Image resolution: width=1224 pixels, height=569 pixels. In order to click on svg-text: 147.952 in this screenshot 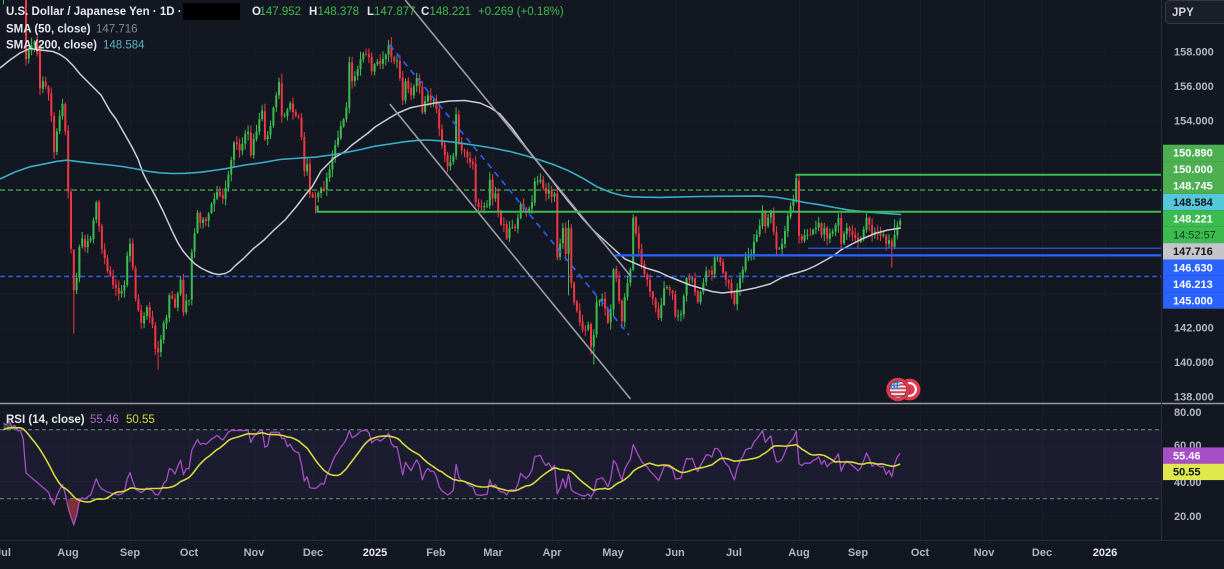, I will do `click(281, 12)`.